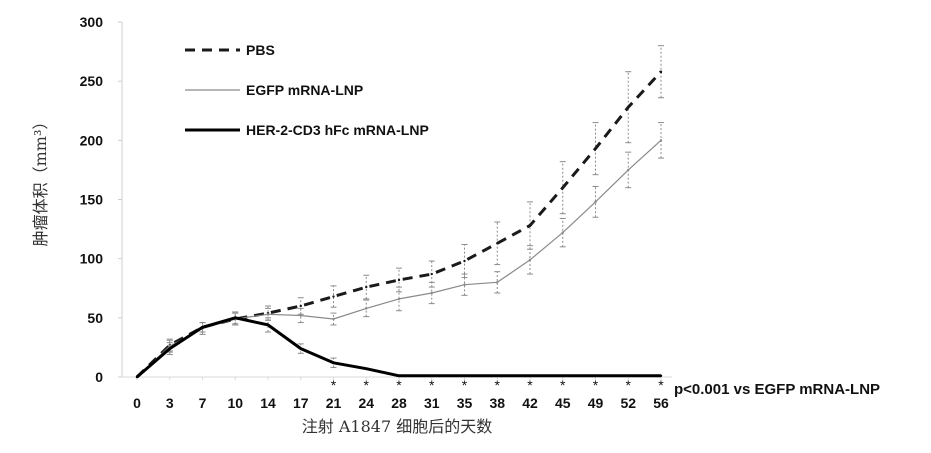 Image resolution: width=931 pixels, height=453 pixels. Describe the element at coordinates (235, 403) in the screenshot. I see `x-tick-label: 10` at that location.